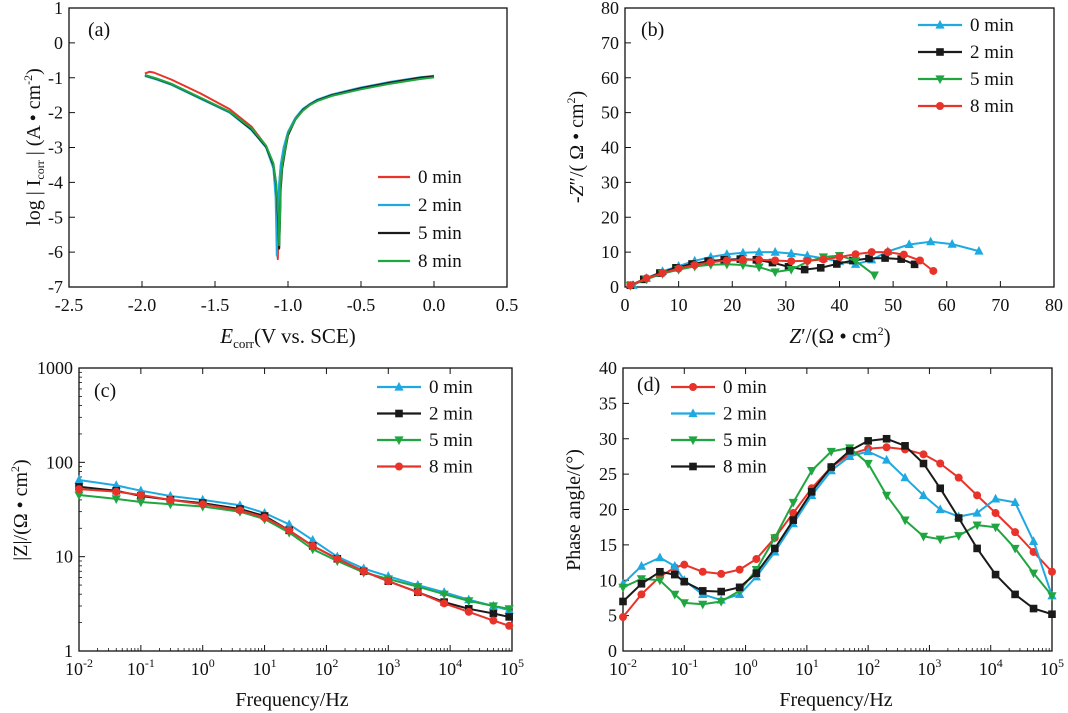  Describe the element at coordinates (684, 667) in the screenshot. I see `panel-d-xtick-label: 10⁻¹` at that location.